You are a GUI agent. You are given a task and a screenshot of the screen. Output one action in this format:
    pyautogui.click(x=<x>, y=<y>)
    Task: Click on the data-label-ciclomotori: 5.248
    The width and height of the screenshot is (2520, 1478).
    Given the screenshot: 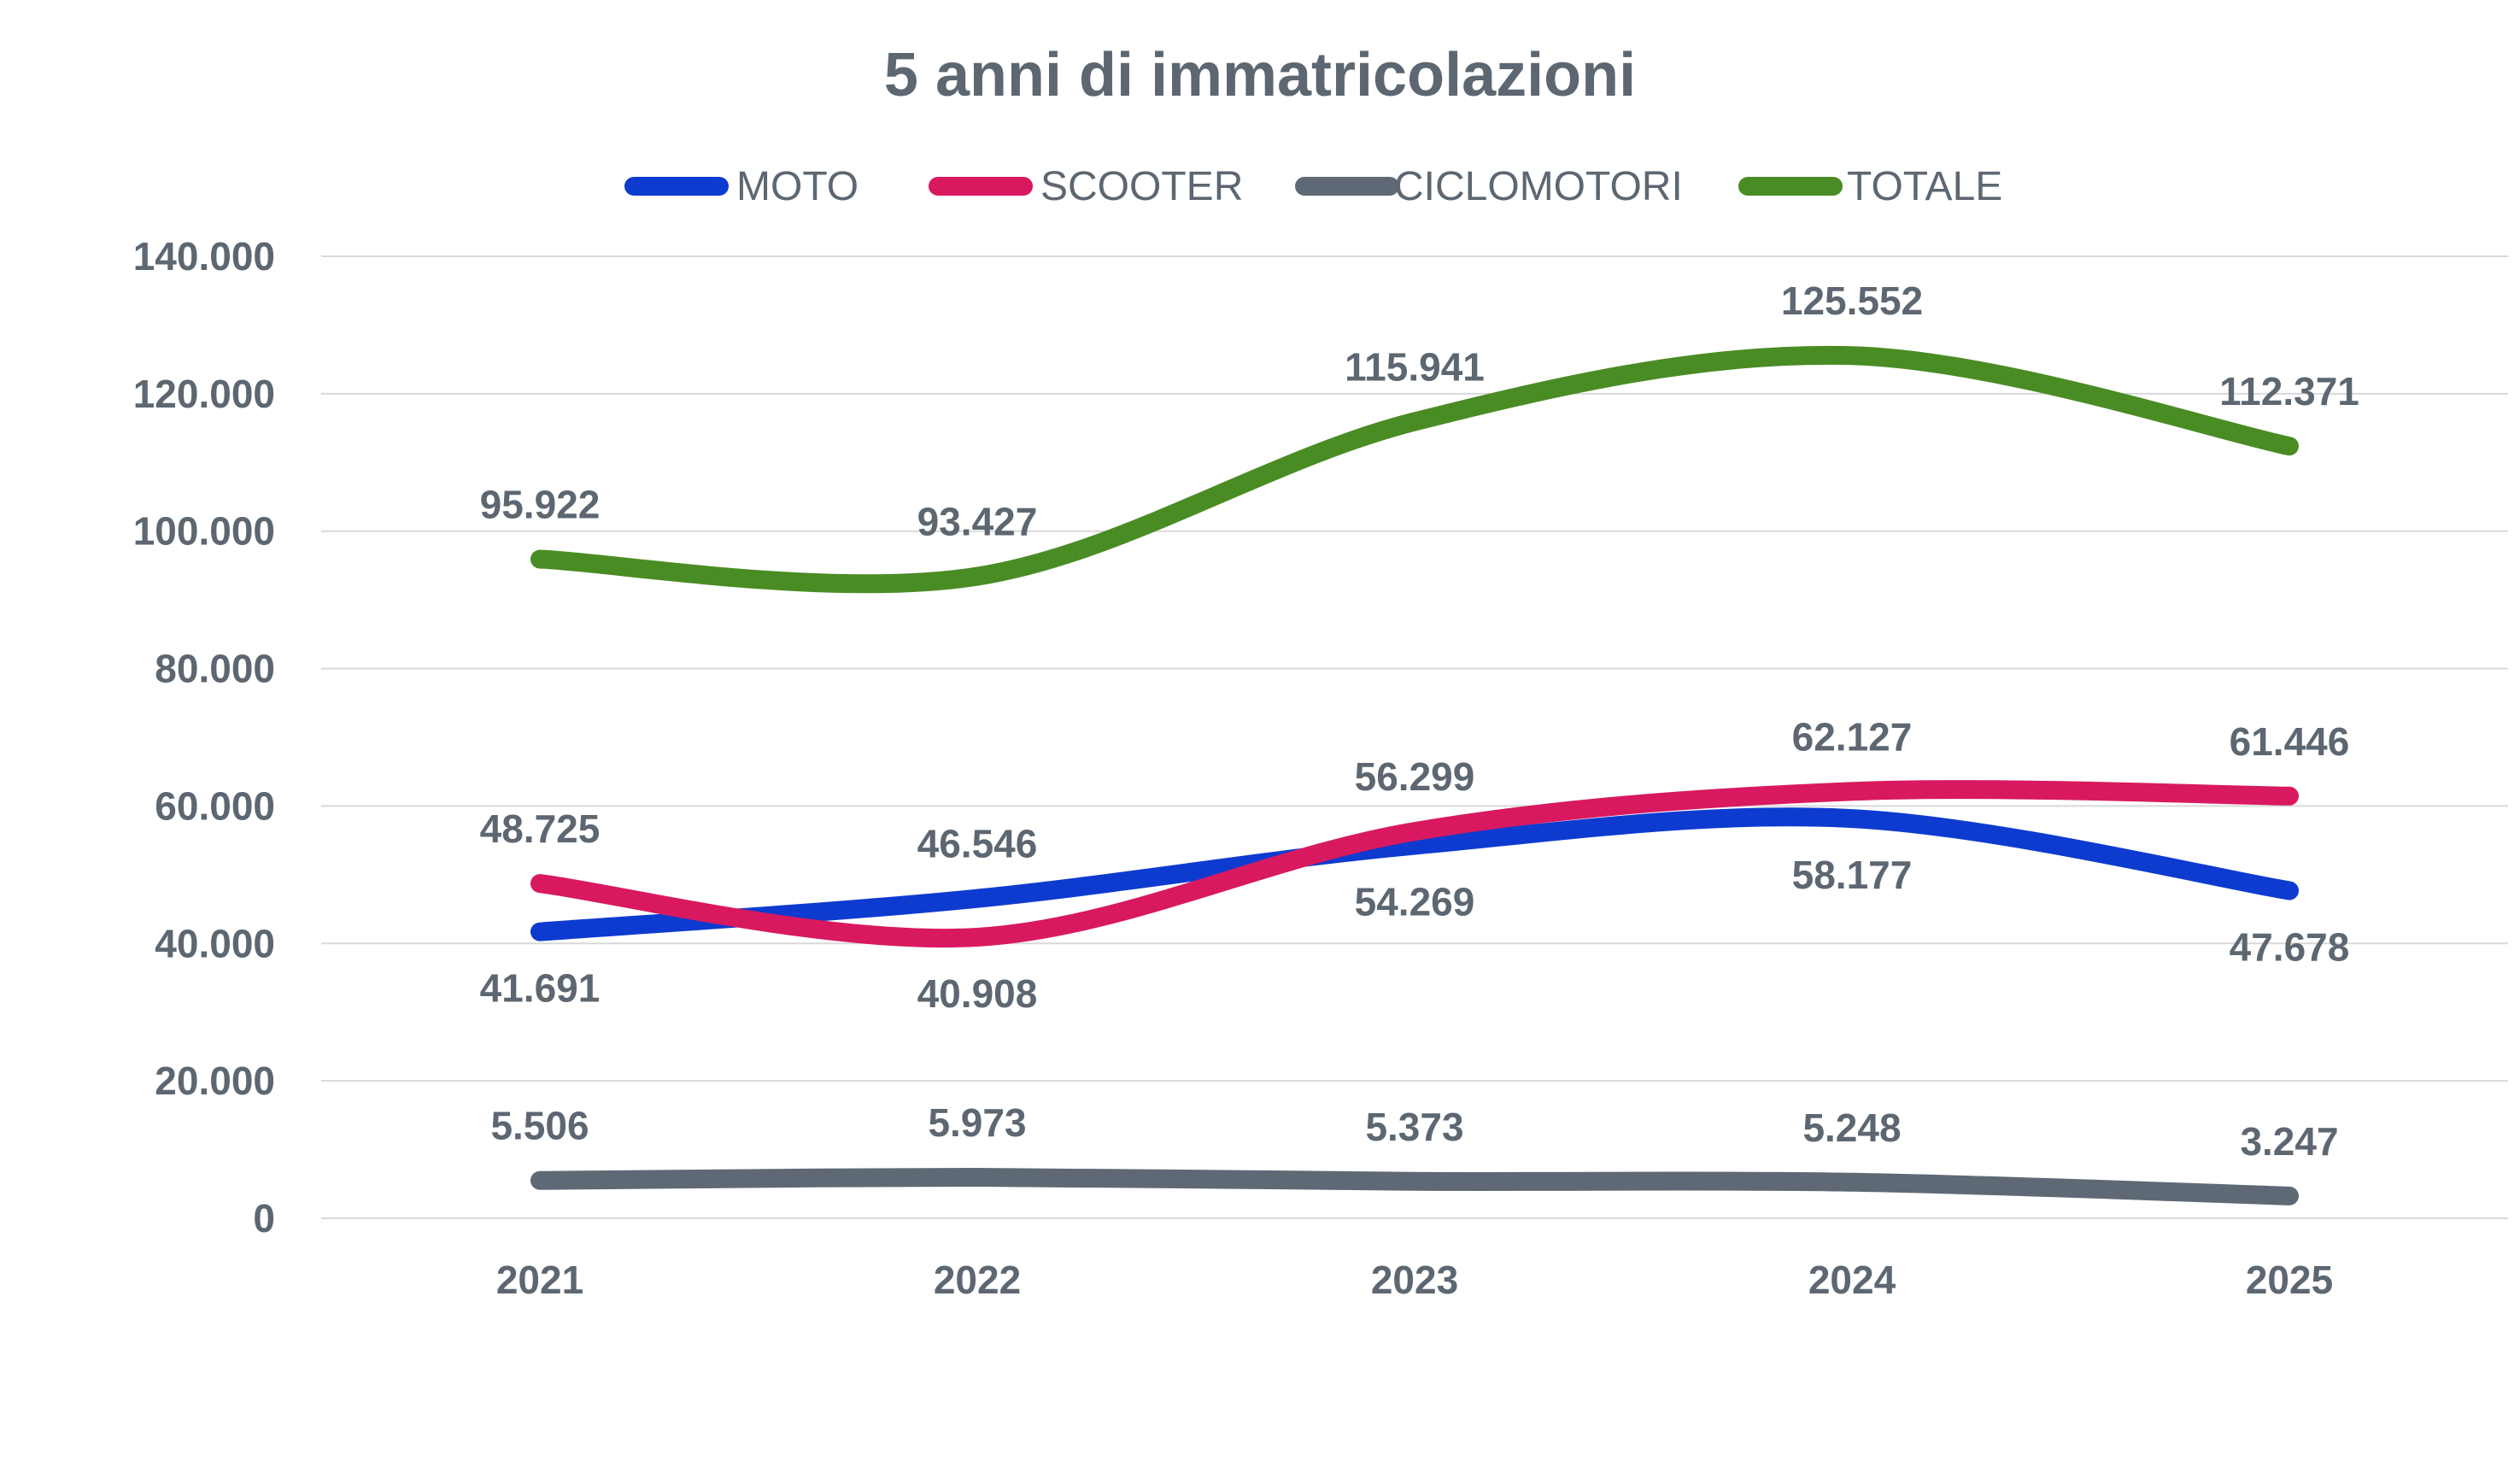 What is the action you would take?
    pyautogui.click(x=1851, y=1128)
    